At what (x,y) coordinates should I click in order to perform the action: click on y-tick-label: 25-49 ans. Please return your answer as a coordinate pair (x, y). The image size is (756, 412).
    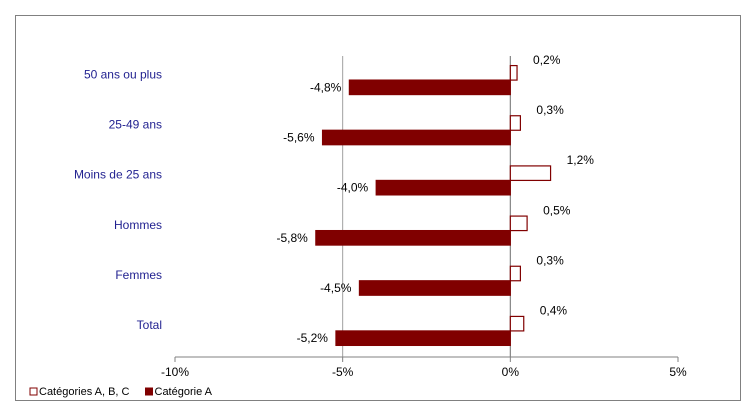
    Looking at the image, I should click on (135, 124).